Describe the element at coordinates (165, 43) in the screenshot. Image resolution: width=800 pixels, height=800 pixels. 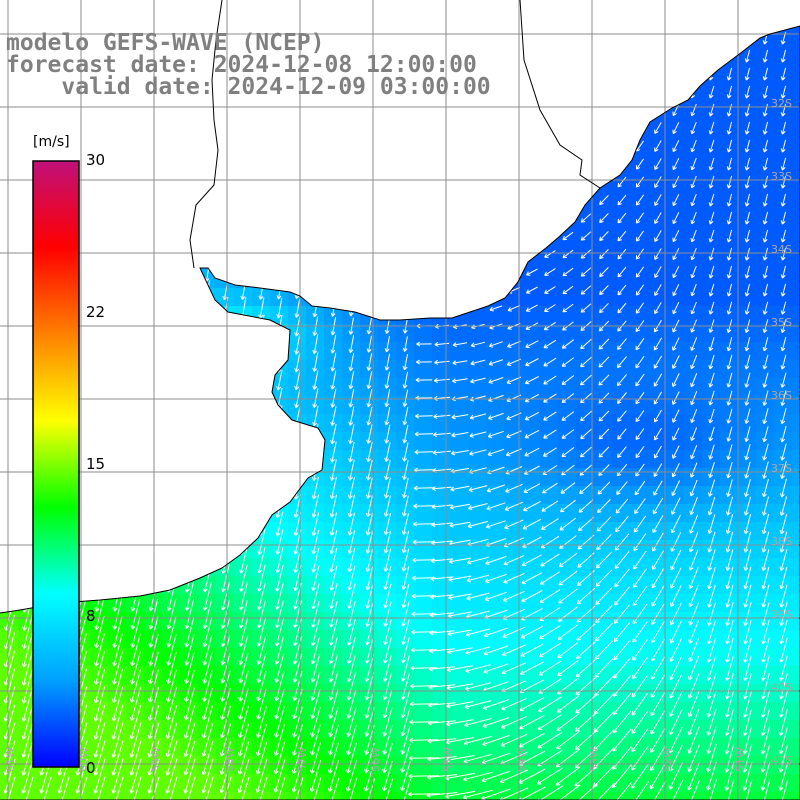
I see `model-title: modelo GEFS-WAVE (NCEP)` at that location.